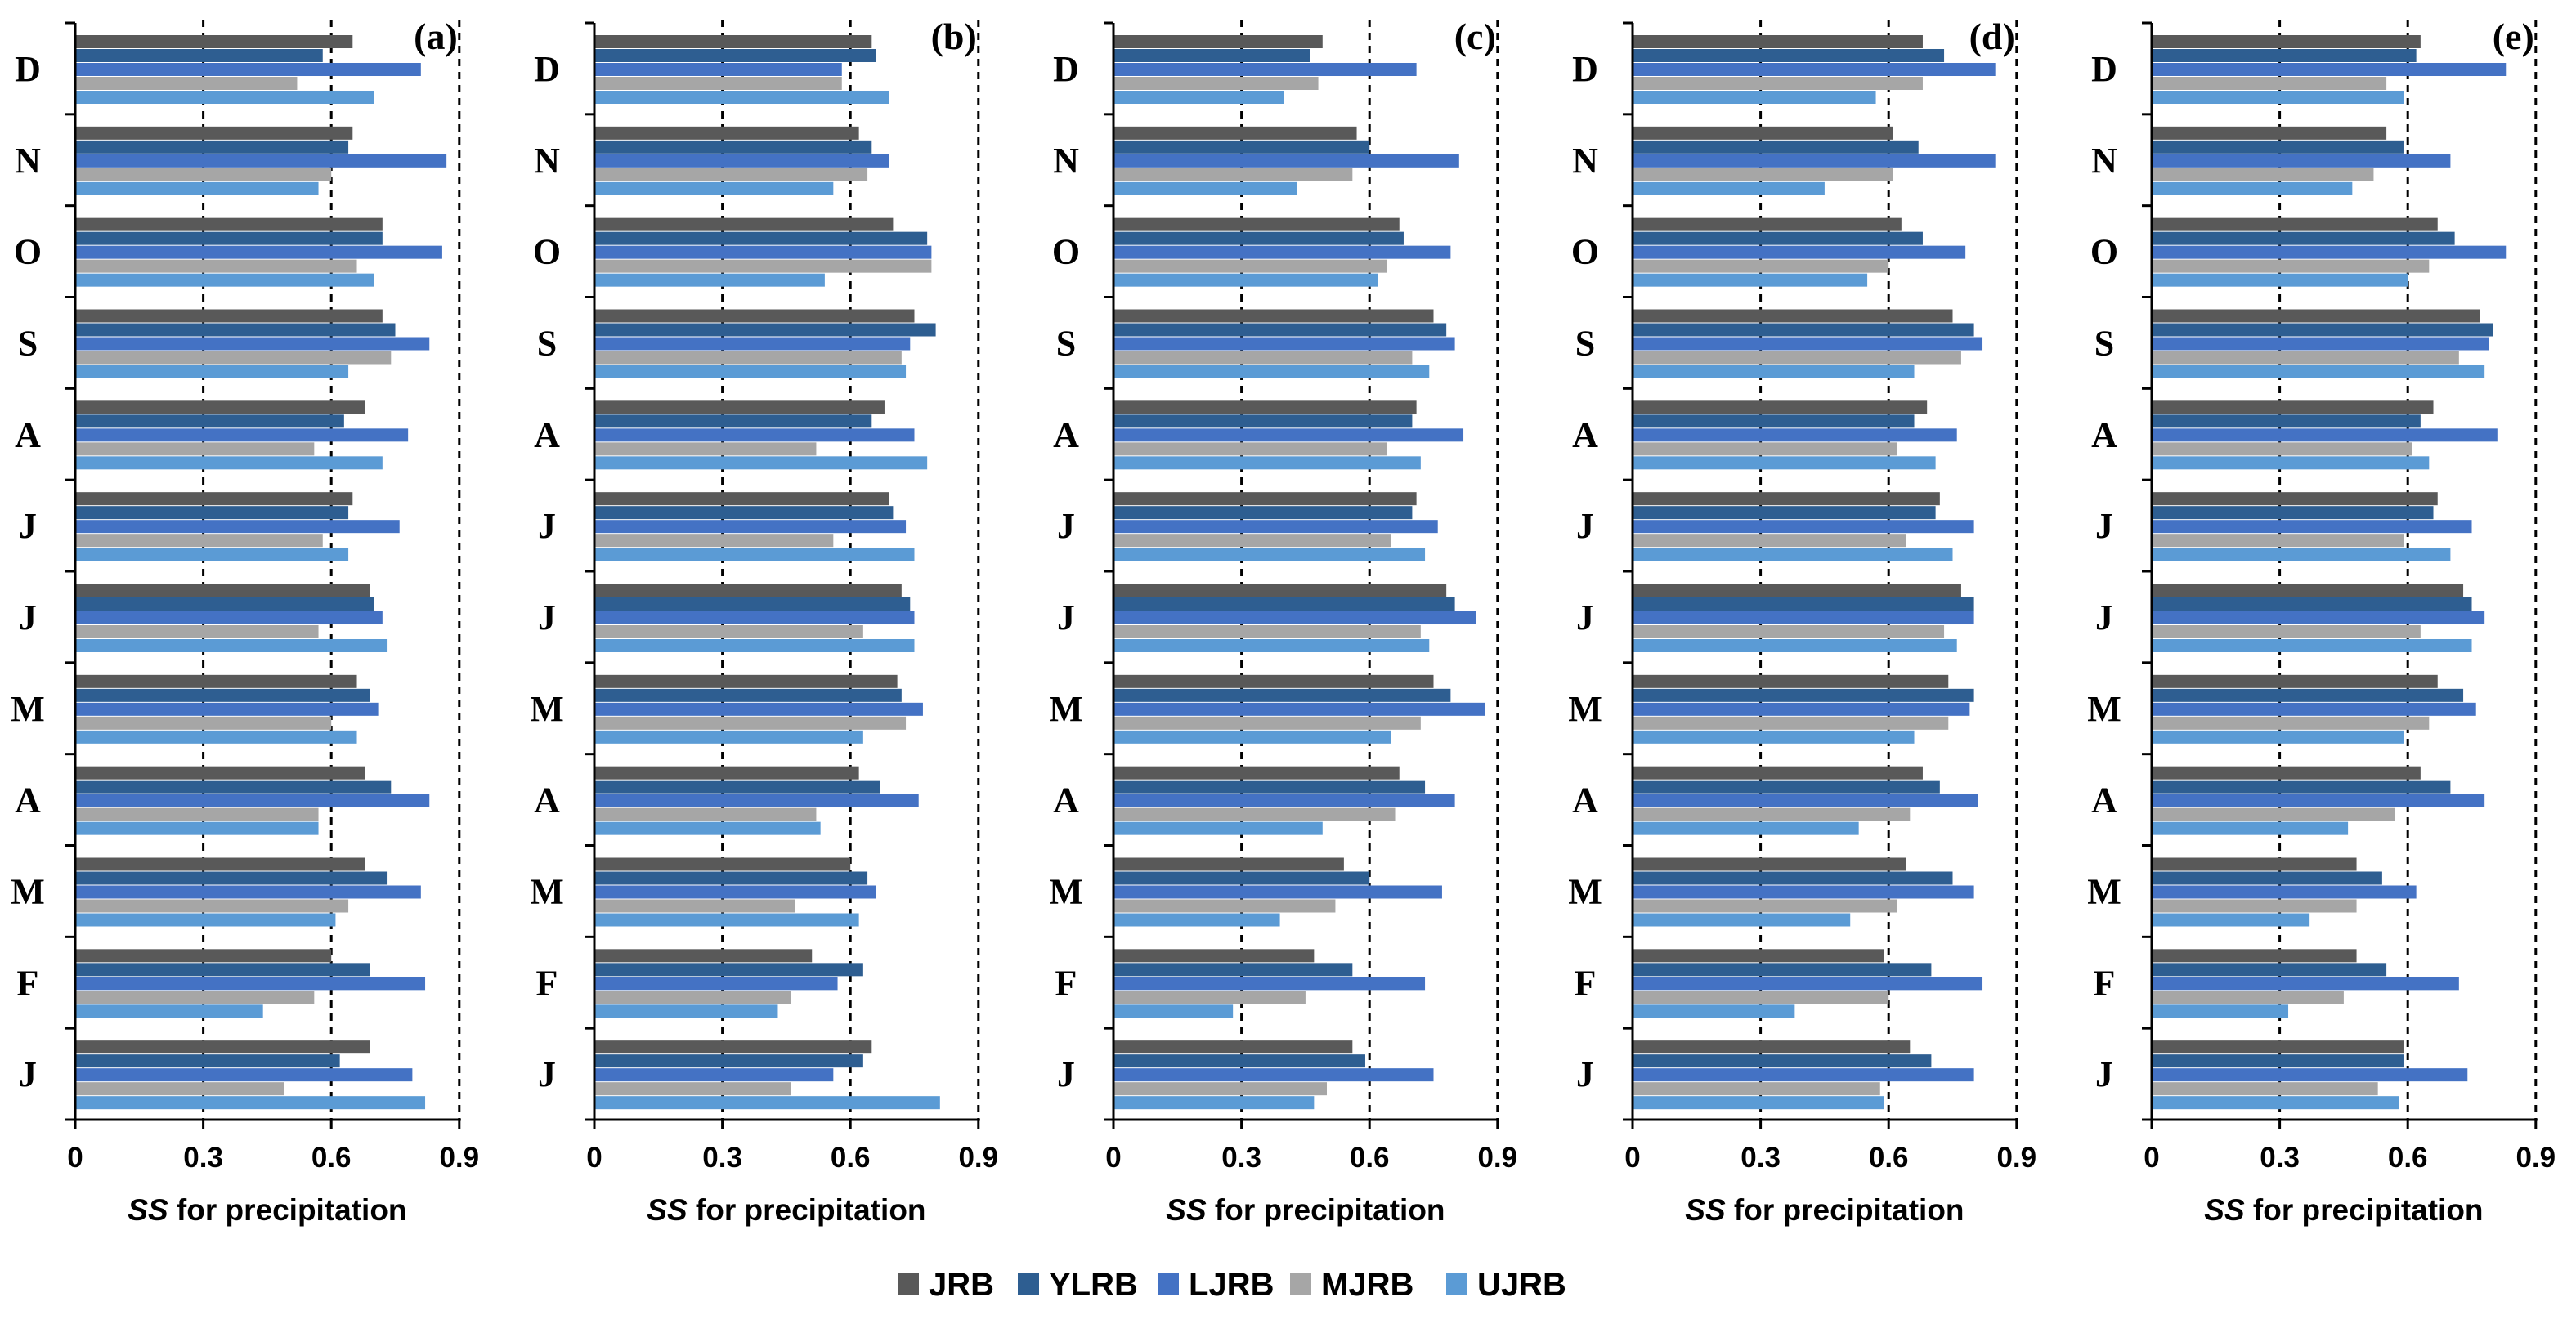 This screenshot has height=1324, width=2576. Describe the element at coordinates (2278, 97) in the screenshot. I see `bar-ujrb-d` at that location.